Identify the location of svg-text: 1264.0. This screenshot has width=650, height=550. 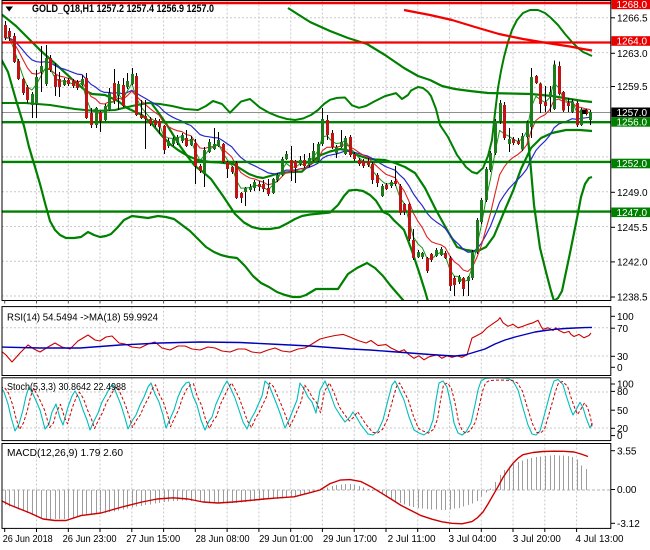
(632, 42).